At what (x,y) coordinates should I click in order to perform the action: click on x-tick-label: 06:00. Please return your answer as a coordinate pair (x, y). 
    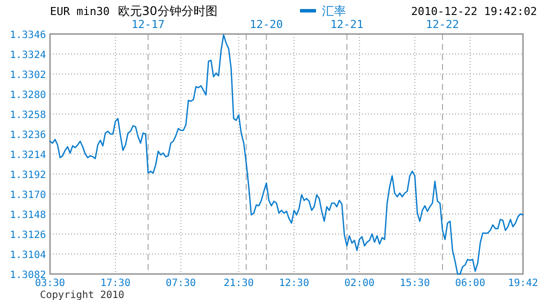
    Looking at the image, I should click on (470, 283).